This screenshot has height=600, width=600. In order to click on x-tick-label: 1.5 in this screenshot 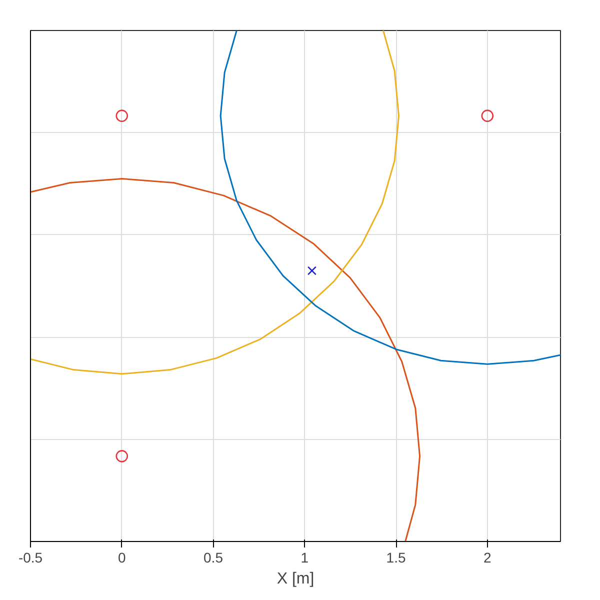, I will do `click(396, 558)`.